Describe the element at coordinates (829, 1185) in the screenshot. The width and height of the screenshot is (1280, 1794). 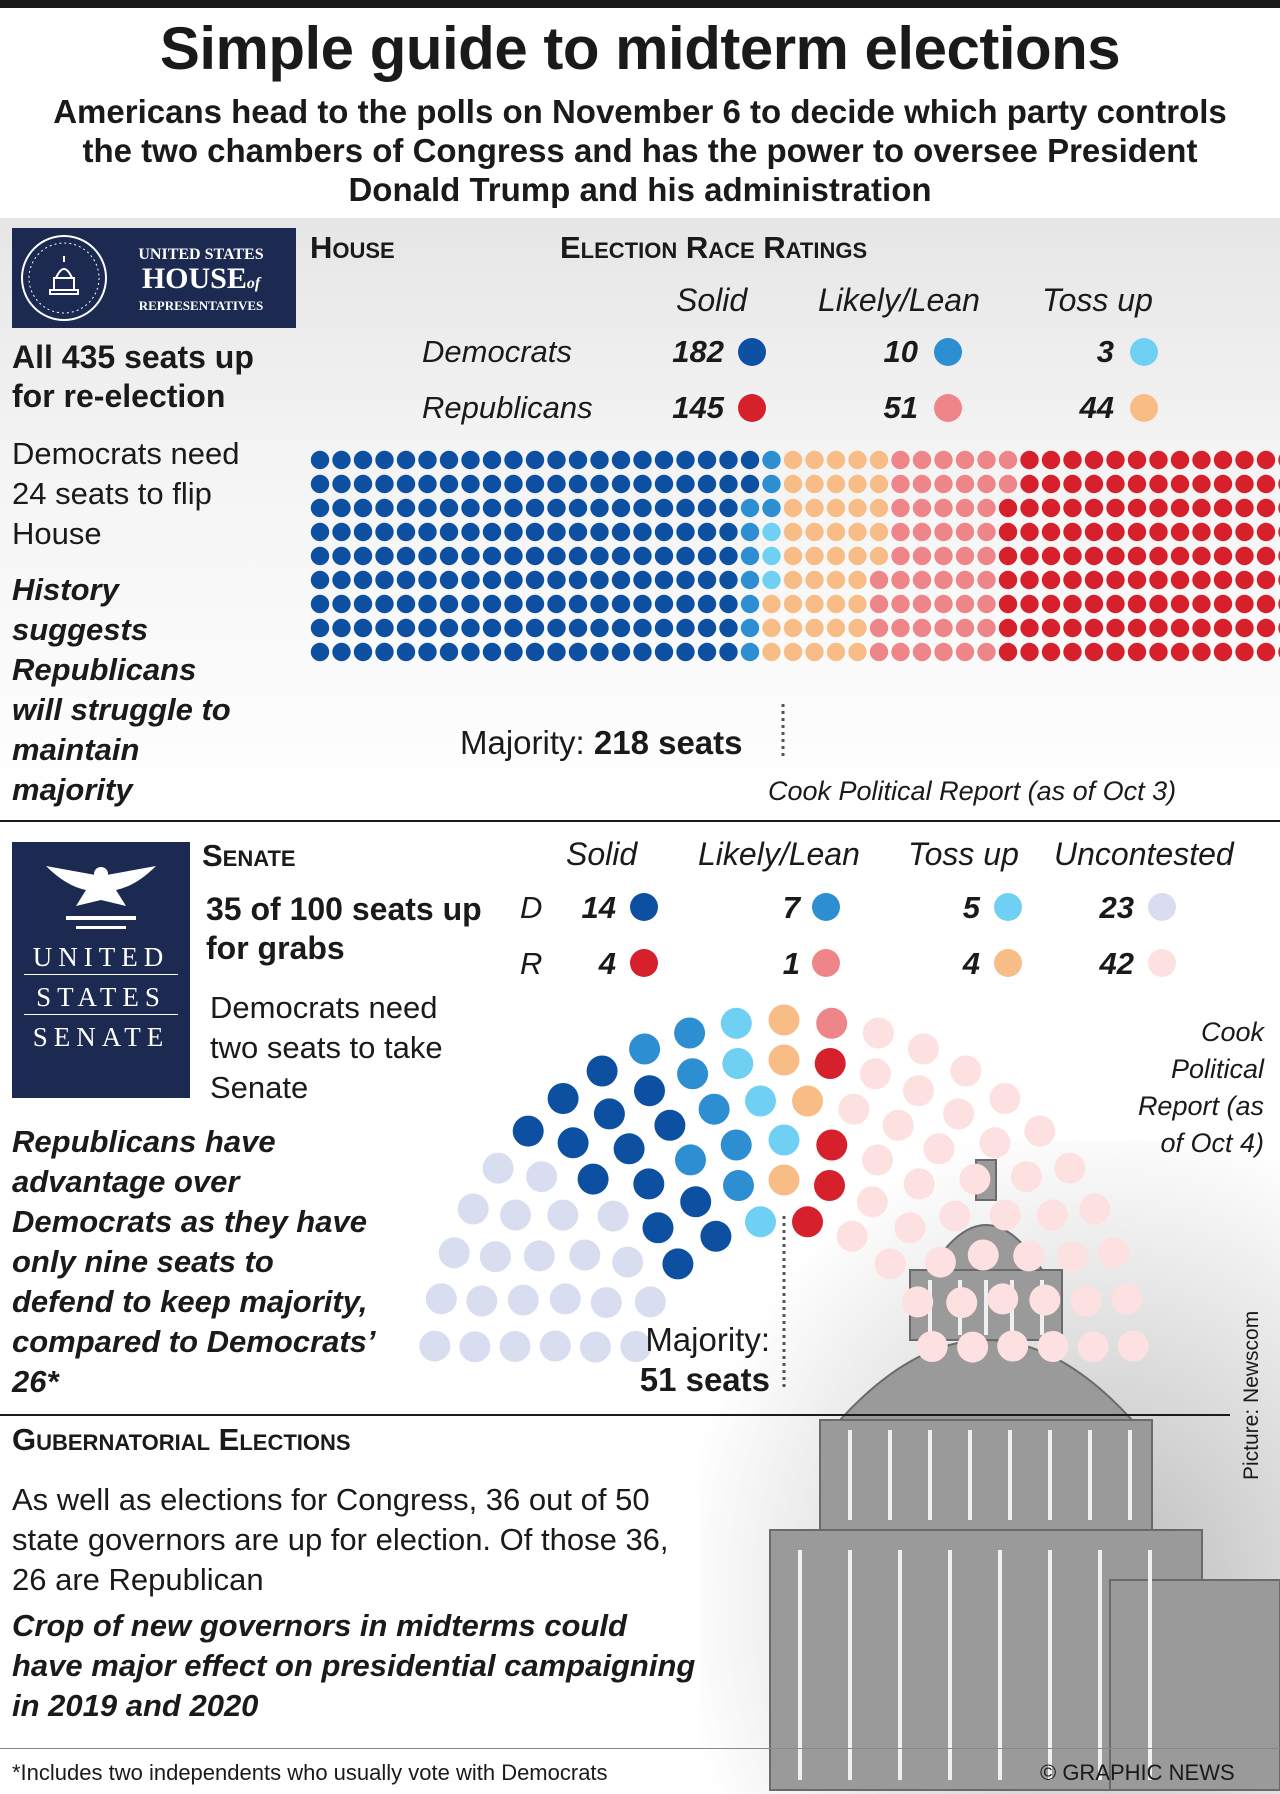
I see `senate-dot-rep-solid` at that location.